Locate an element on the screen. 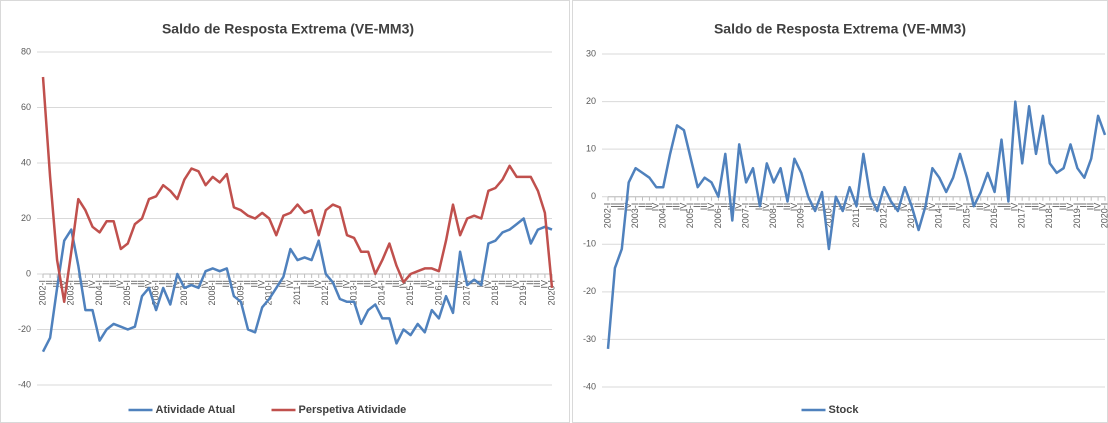 Image resolution: width=1108 pixels, height=423 pixels. y-tick-label: -30 is located at coordinates (589, 339).